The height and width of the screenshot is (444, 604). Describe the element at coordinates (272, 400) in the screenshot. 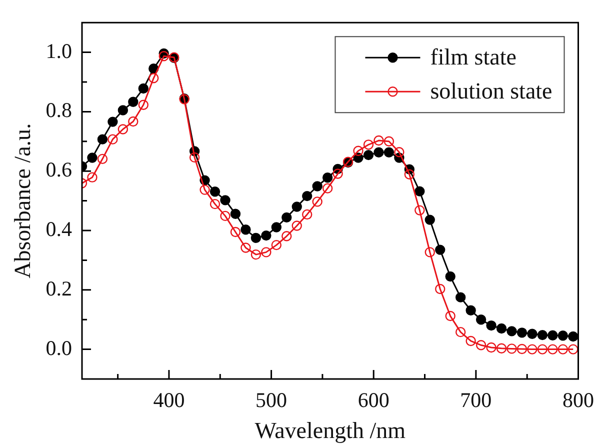

I see `x-tick-label: 500` at that location.